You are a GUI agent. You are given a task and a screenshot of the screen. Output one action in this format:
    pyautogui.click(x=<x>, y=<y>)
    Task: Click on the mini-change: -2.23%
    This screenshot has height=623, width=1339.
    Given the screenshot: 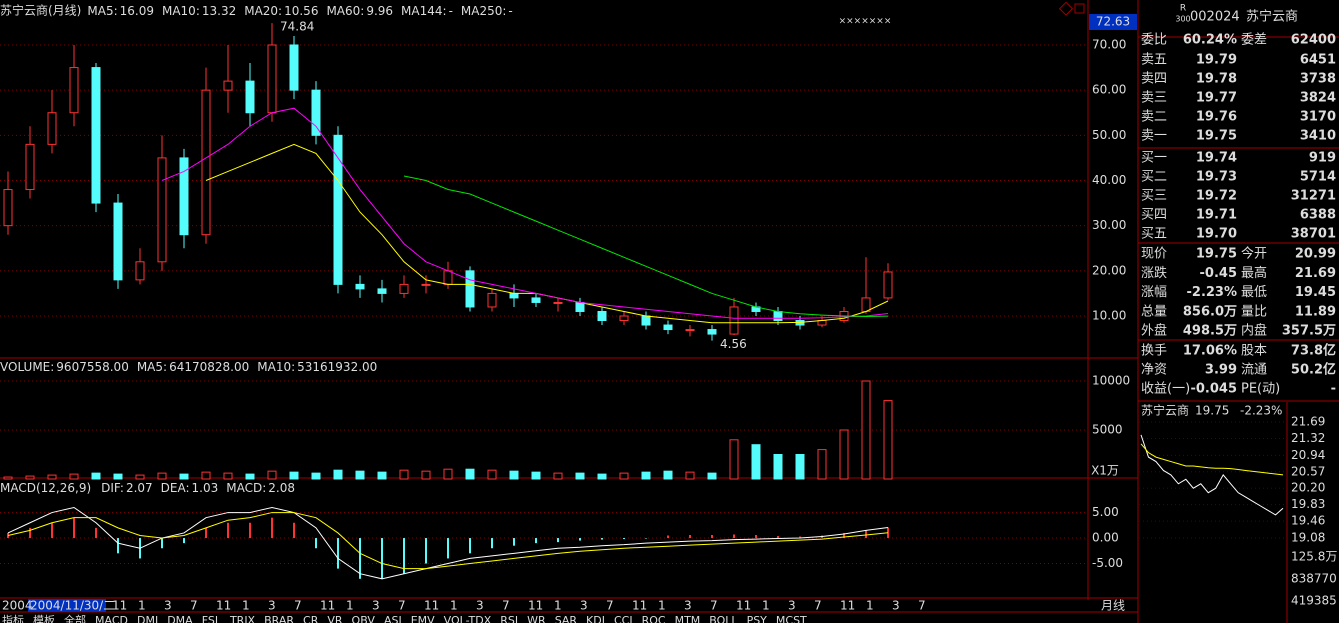 What is the action you would take?
    pyautogui.click(x=1261, y=411)
    